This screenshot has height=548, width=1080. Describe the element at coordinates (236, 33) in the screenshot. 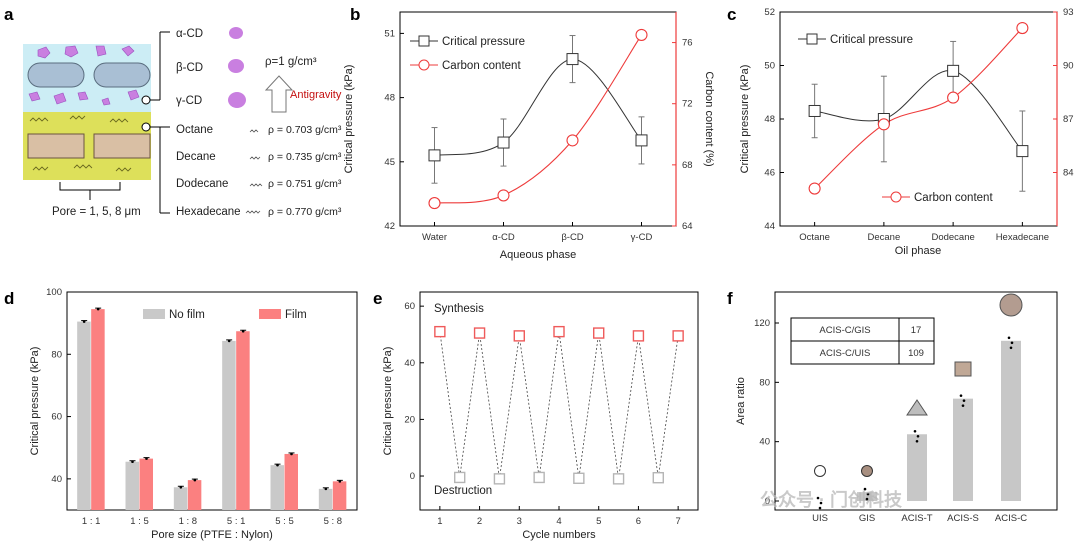

I see `alpha-cd-icon` at that location.